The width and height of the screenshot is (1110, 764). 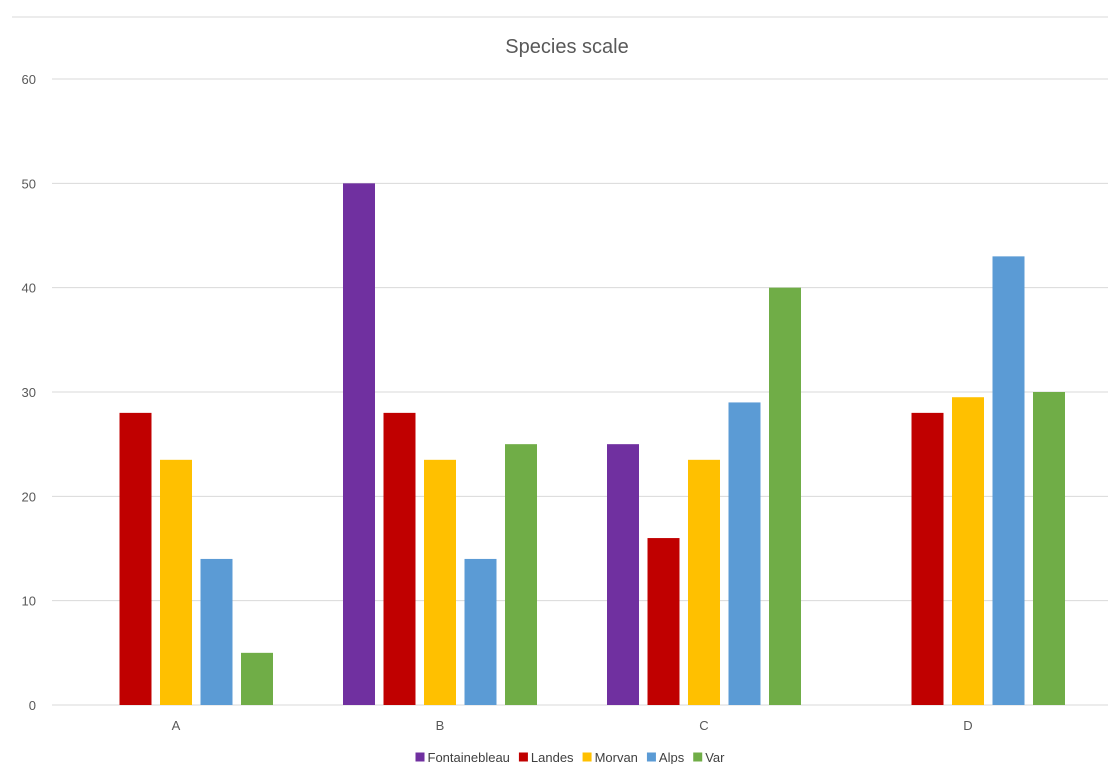 I want to click on legend-item: Morvan, so click(x=610, y=757).